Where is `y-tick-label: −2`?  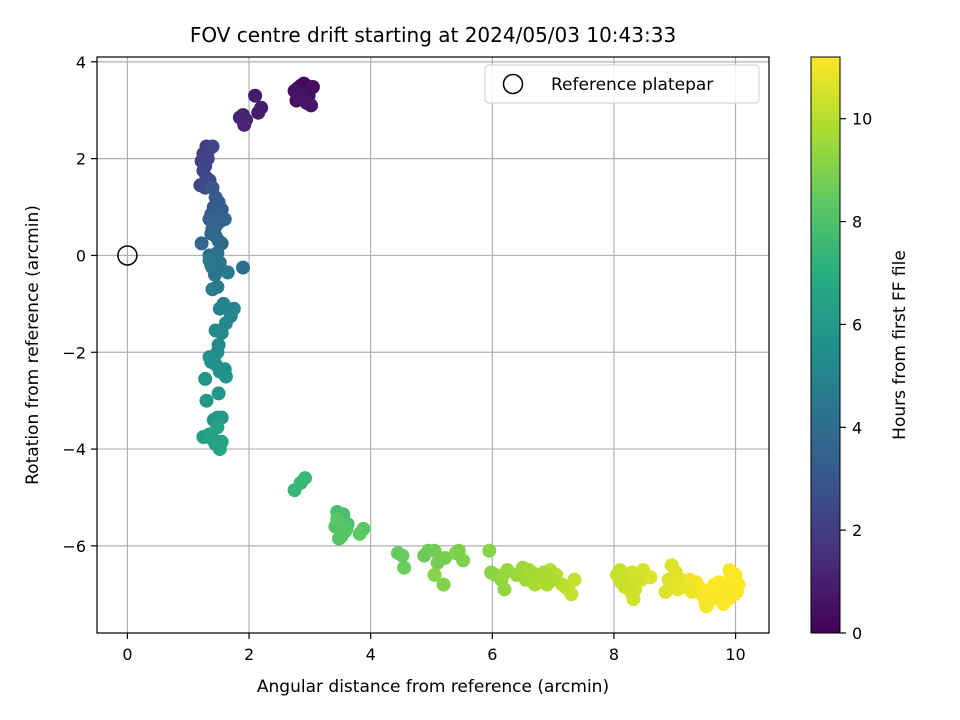 y-tick-label: −2 is located at coordinates (74, 352).